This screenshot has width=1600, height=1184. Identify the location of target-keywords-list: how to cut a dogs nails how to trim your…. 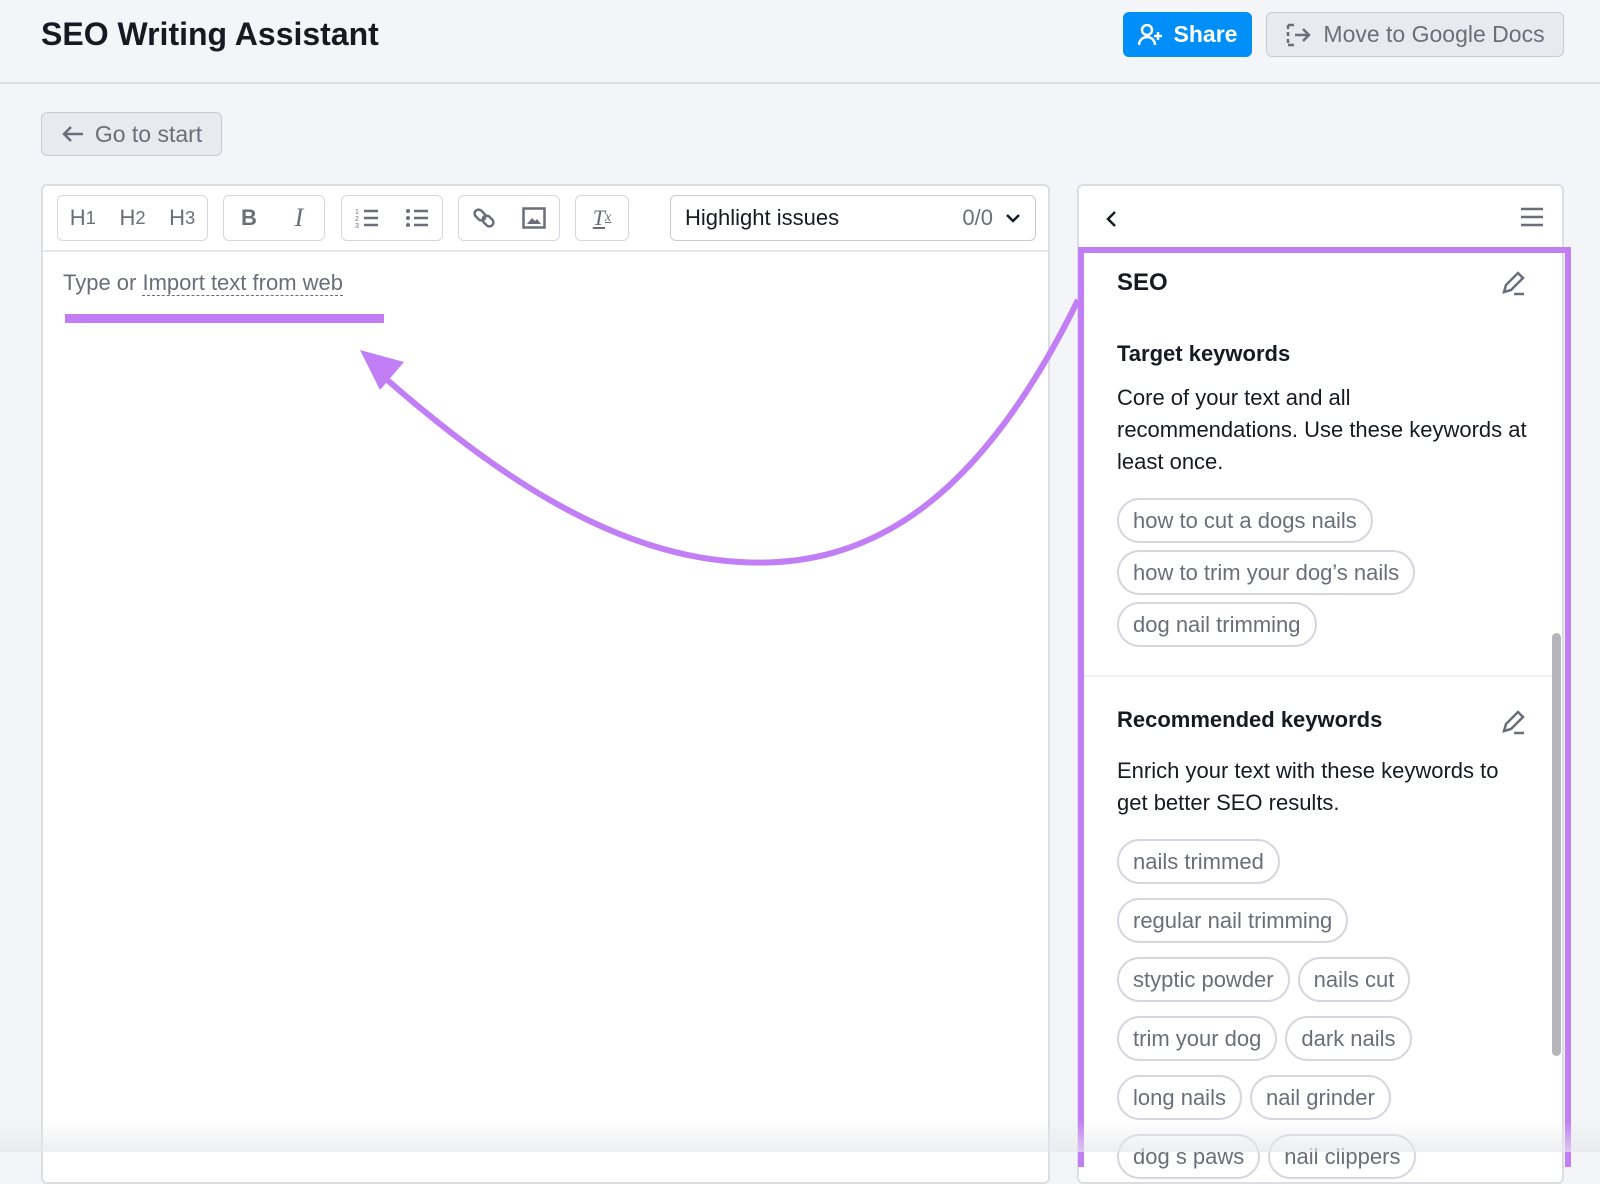
(1327, 572).